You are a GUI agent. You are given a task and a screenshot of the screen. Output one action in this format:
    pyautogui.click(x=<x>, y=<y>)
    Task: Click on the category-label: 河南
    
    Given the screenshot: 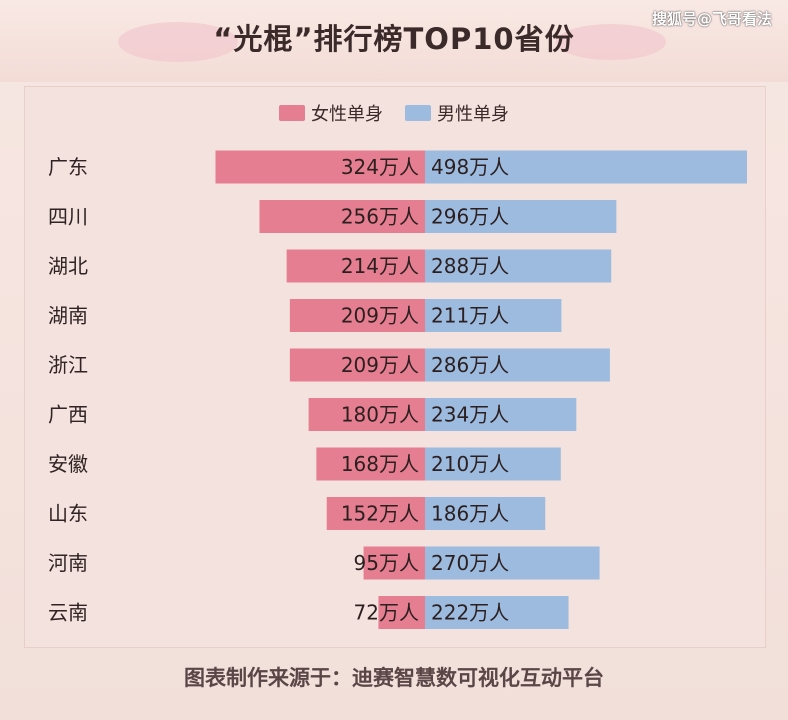 What is the action you would take?
    pyautogui.click(x=68, y=563)
    